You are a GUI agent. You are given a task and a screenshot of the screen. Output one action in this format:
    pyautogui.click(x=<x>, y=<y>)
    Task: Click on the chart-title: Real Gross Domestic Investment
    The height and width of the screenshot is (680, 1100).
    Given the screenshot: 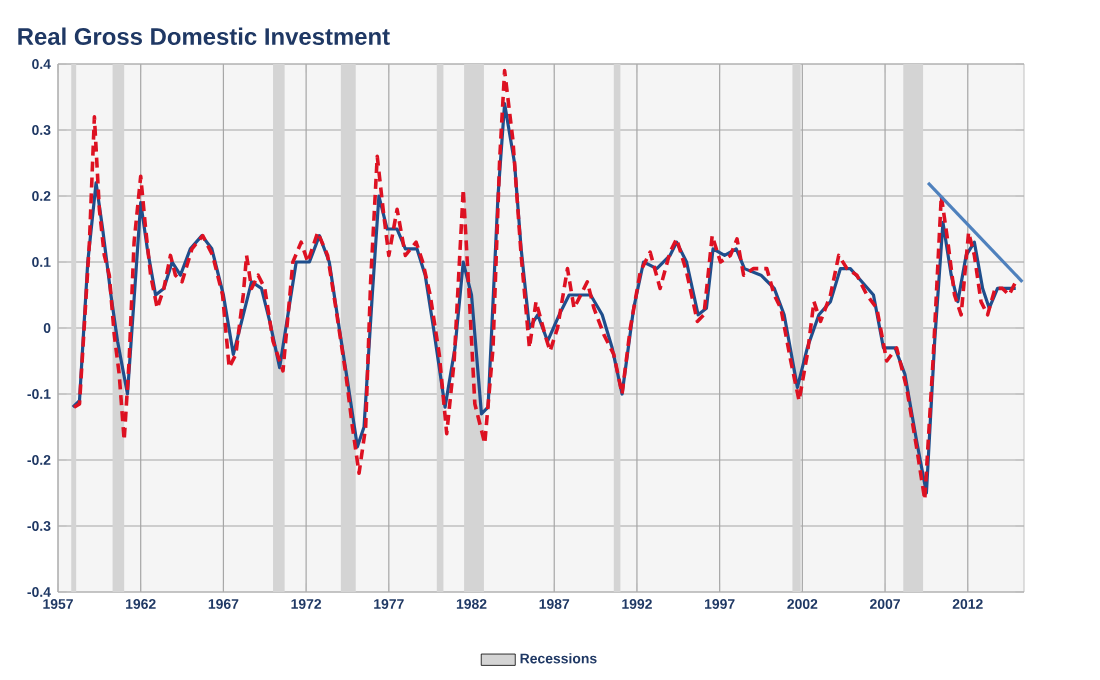 What is the action you would take?
    pyautogui.click(x=204, y=36)
    